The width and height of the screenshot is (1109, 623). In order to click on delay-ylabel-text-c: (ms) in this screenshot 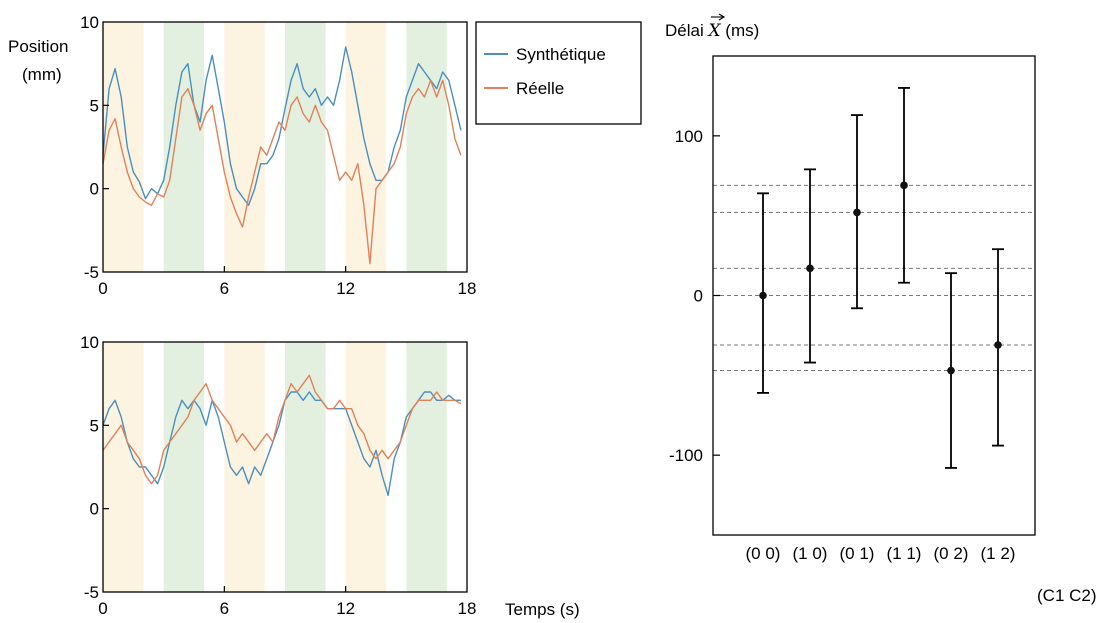, I will do `click(740, 30)`.